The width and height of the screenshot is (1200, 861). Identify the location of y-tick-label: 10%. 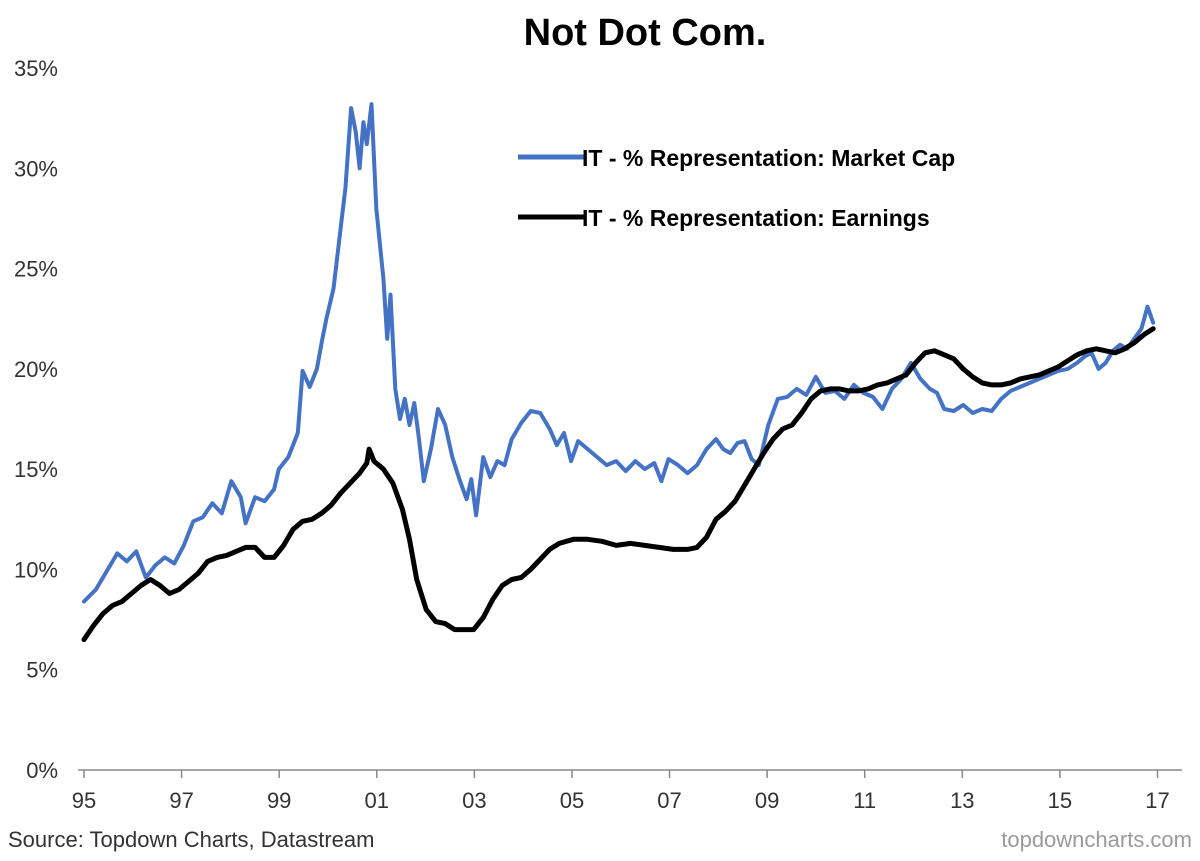
(36, 569).